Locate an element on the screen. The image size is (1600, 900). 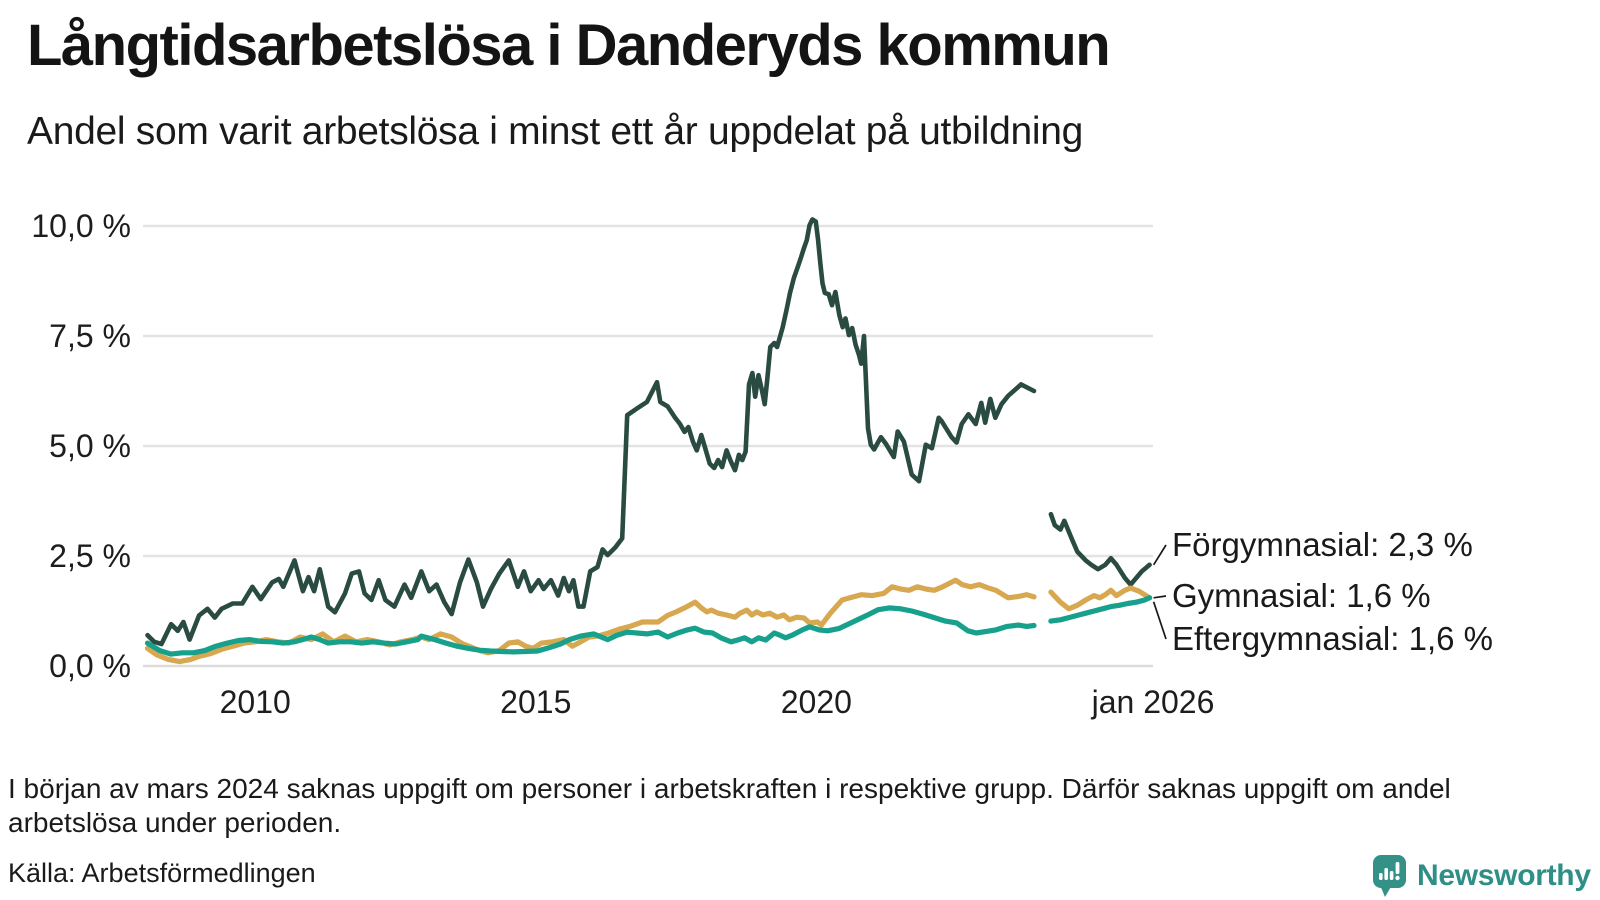
series-label-eftergymnasial: Eftergymnasial: 1,6 % is located at coordinates (1332, 638).